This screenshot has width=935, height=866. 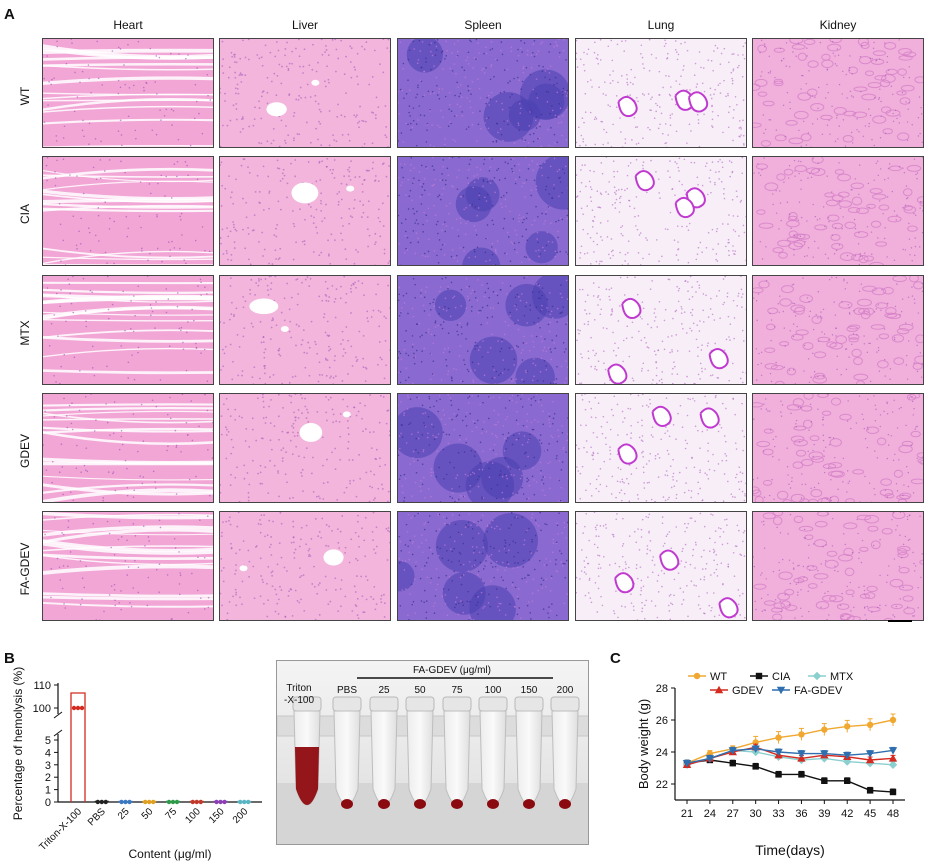 I want to click on legend-item-fa-gdev: FA-GDEV, so click(x=807, y=691).